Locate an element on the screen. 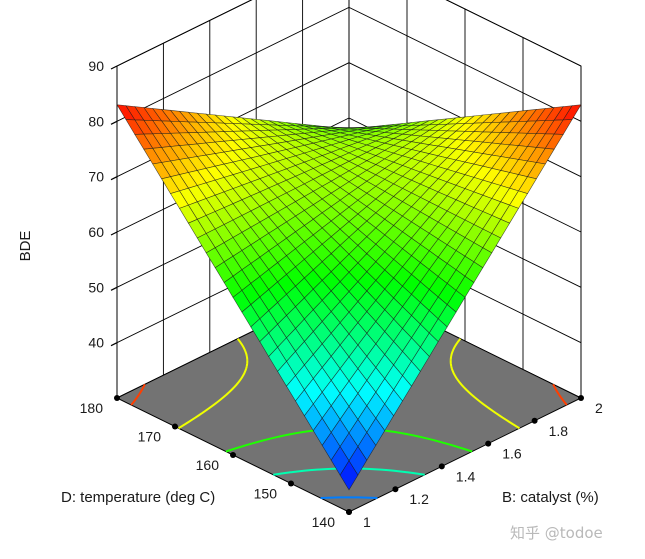  catalyst-tick-label: 1.8 is located at coordinates (559, 431).